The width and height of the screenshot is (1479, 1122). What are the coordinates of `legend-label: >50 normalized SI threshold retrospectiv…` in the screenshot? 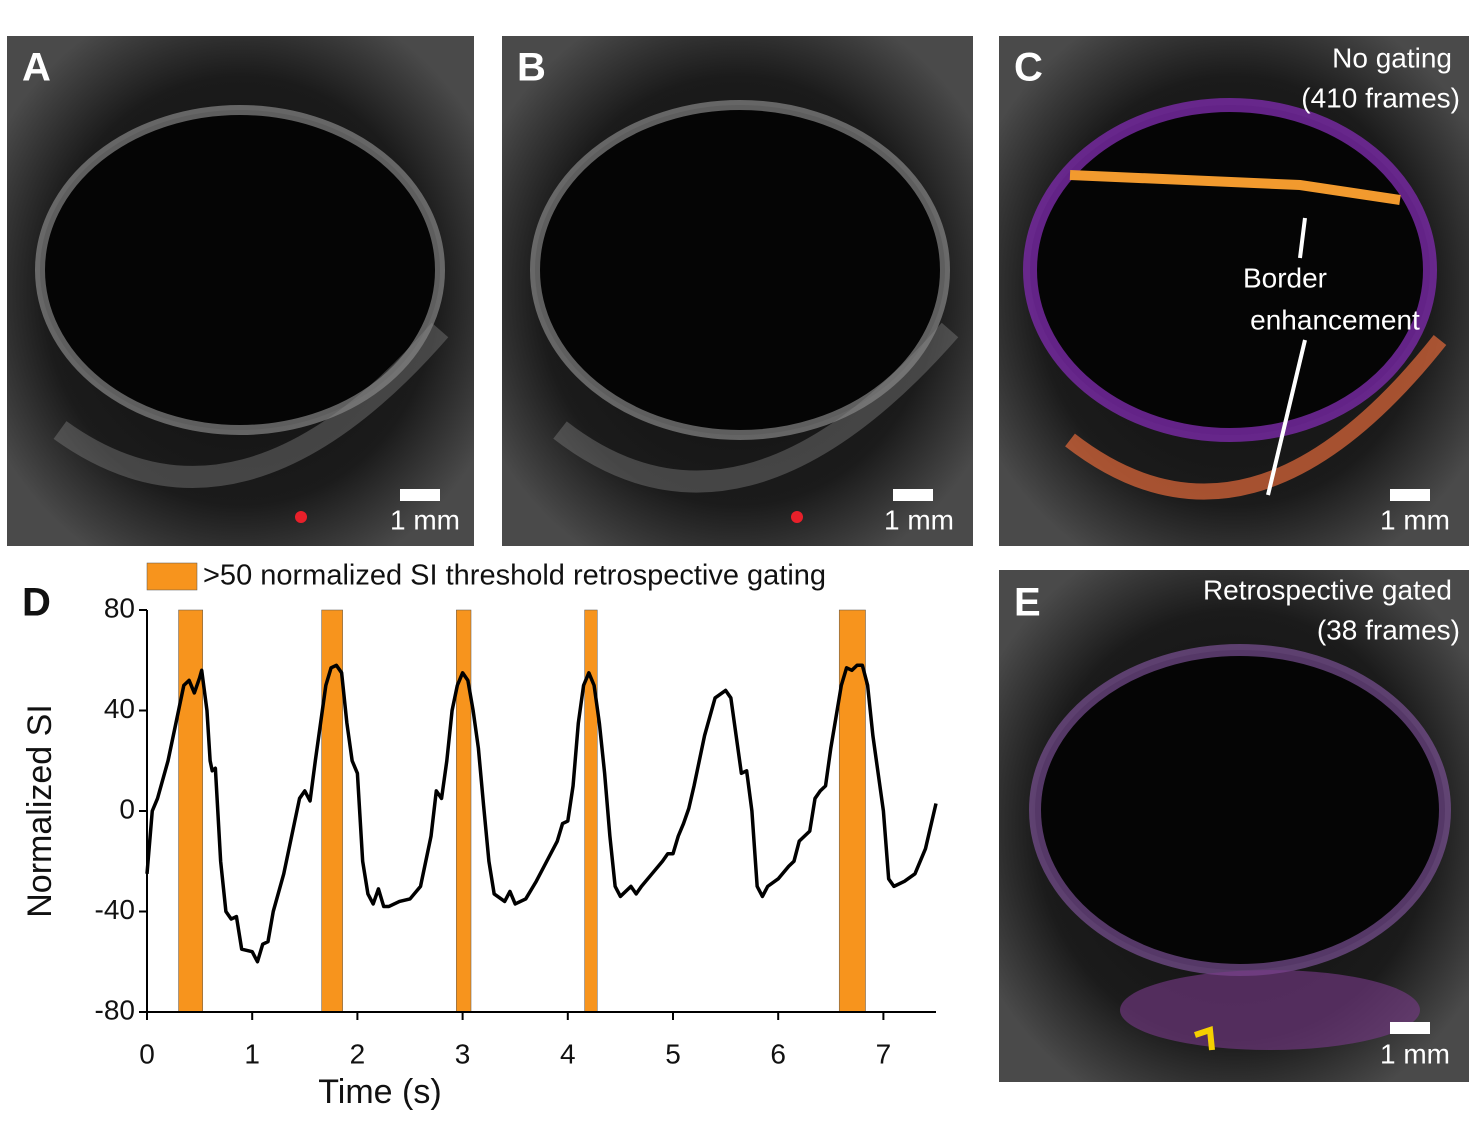 It's located at (514, 576).